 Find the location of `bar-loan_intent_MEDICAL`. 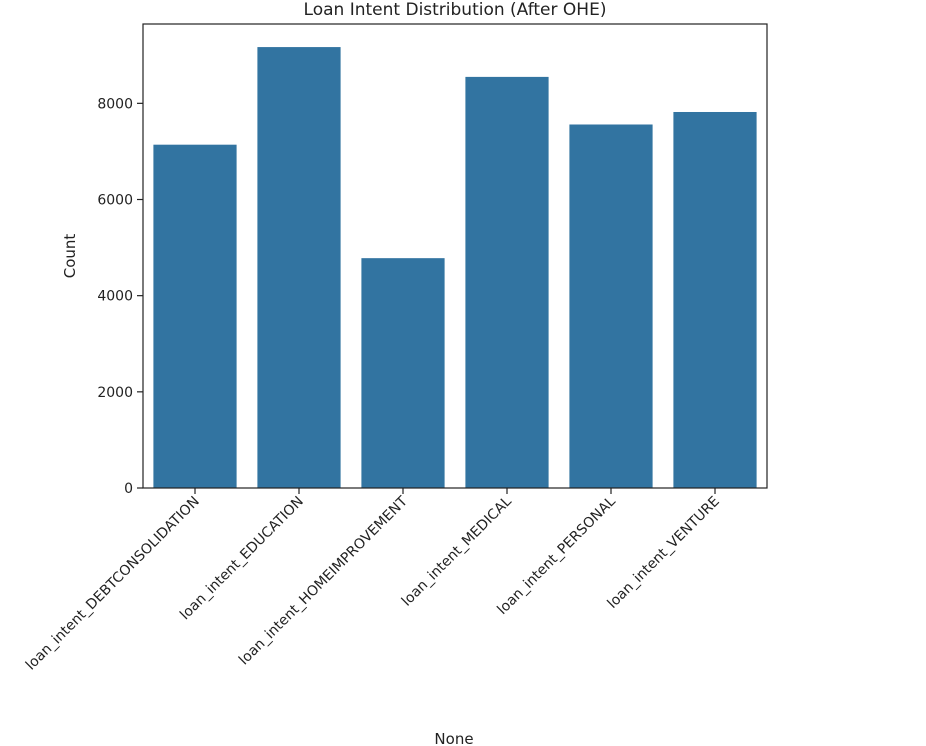

bar-loan_intent_MEDICAL is located at coordinates (507, 282).